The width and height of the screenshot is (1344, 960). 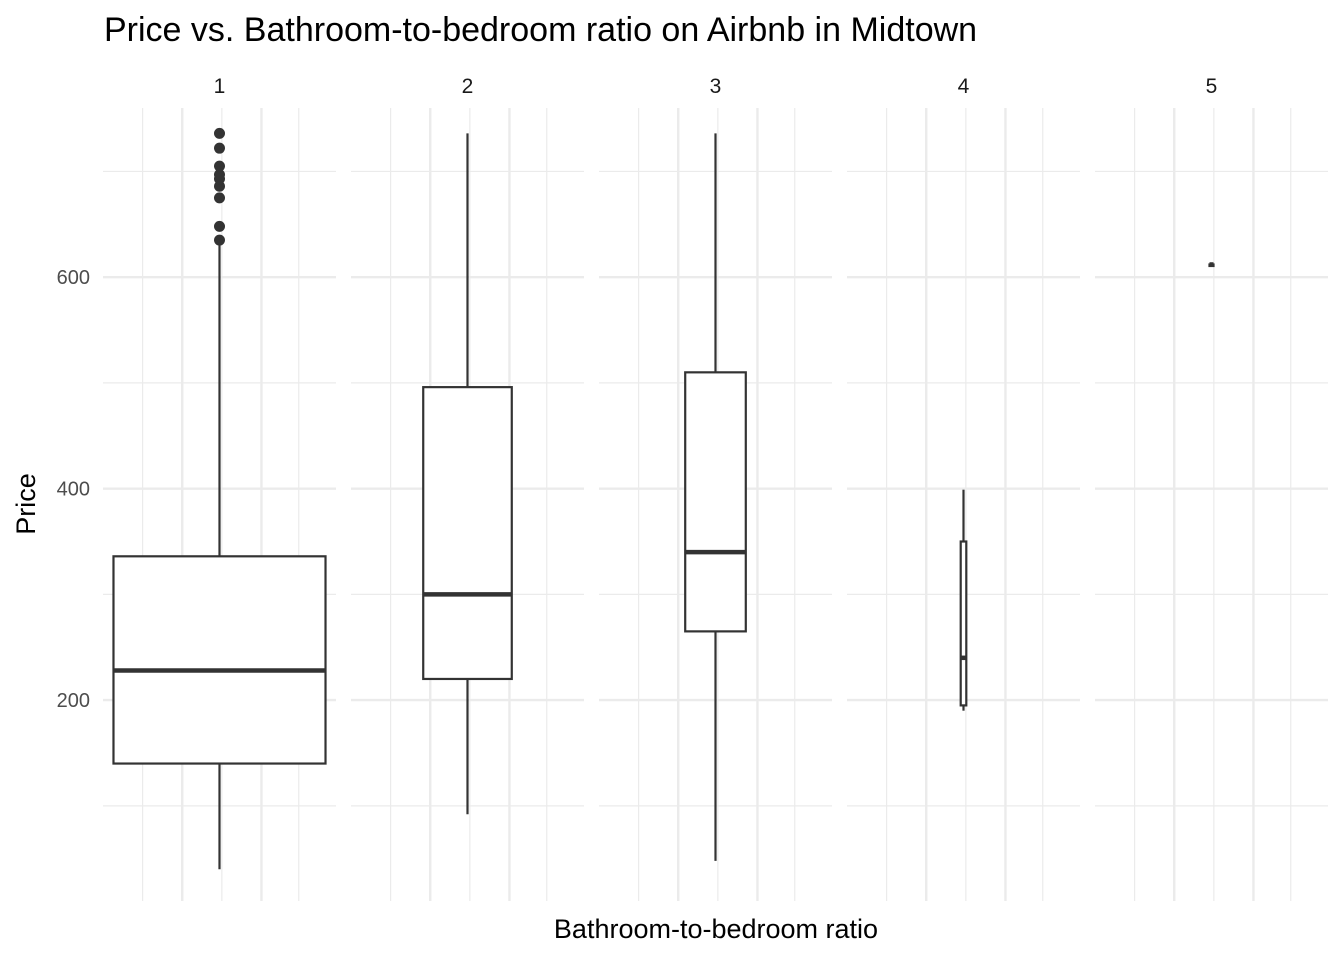 I want to click on facet-strip-labels: 1 2 3 4 5, so click(x=716, y=86).